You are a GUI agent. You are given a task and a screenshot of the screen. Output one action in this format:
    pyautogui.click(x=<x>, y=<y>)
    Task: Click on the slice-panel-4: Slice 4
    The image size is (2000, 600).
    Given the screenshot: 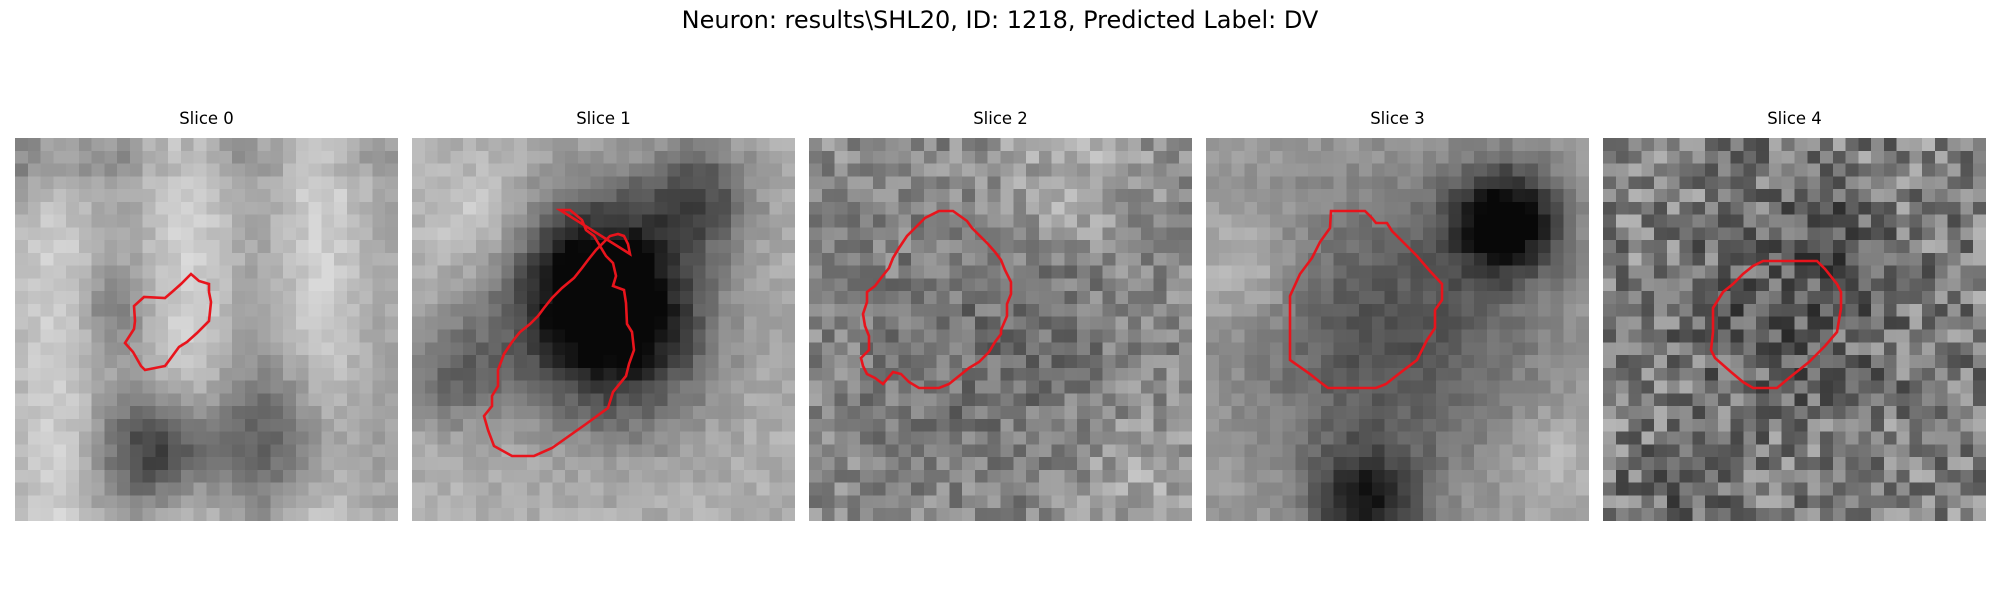 What is the action you would take?
    pyautogui.click(x=1794, y=314)
    